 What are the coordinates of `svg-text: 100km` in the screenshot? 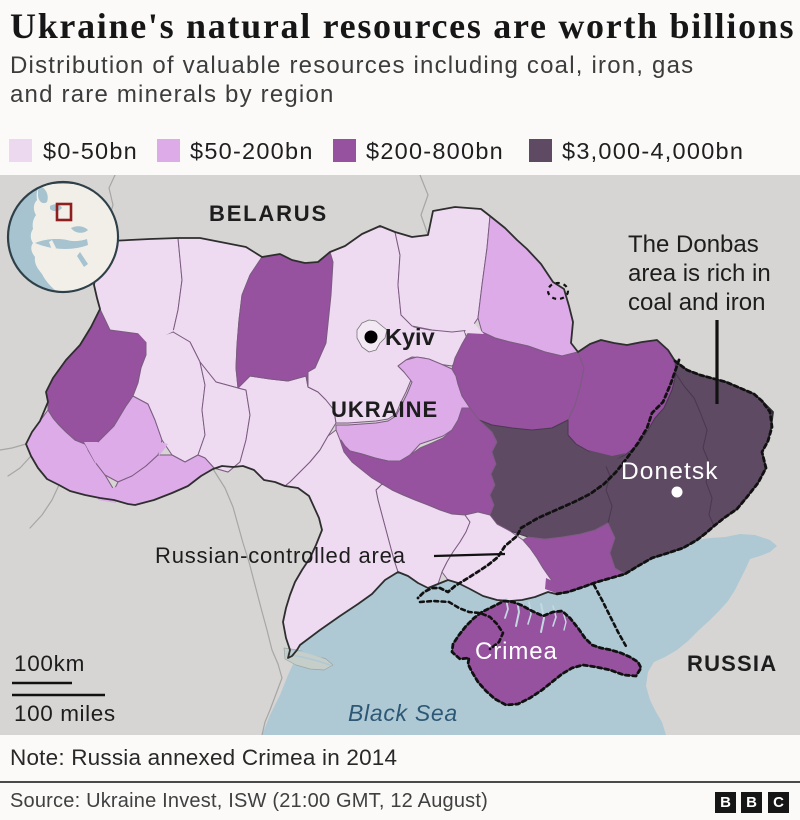 It's located at (49, 663).